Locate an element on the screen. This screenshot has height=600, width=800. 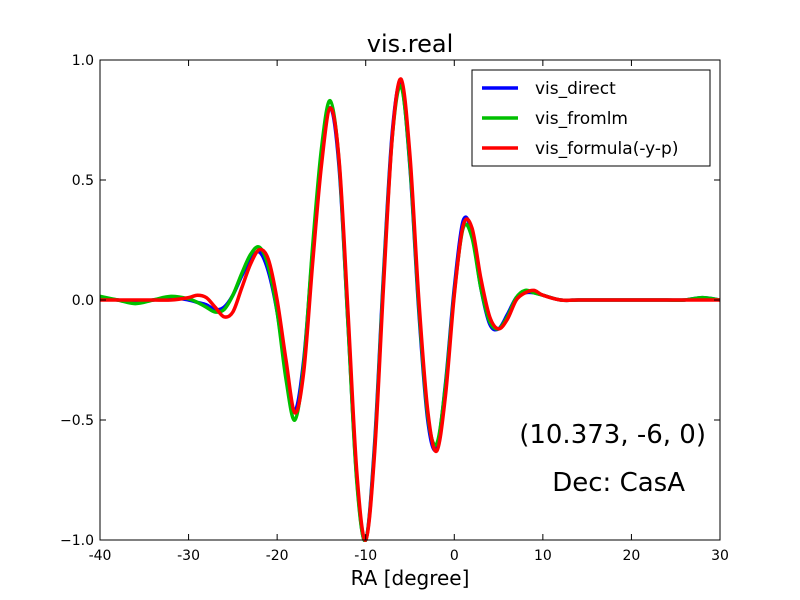
legend-label-3: vis_formula(-y-p) is located at coordinates (606, 149).